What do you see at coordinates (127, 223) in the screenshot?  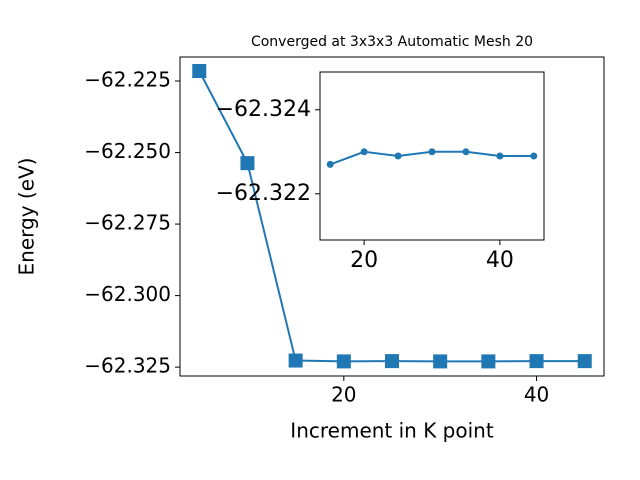 I see `y-tick-label: −62.275` at bounding box center [127, 223].